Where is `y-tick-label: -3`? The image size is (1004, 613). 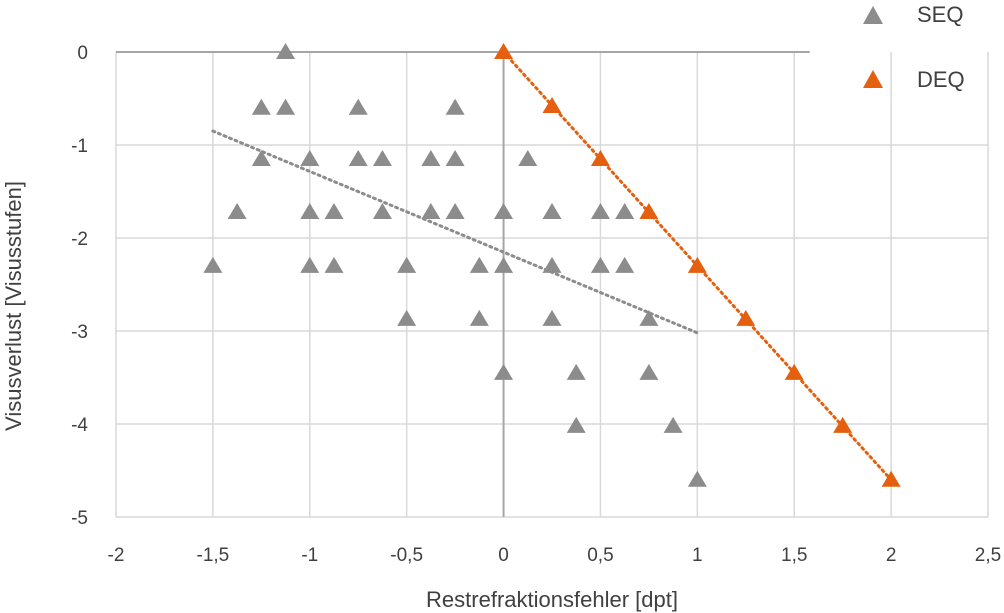 y-tick-label: -3 is located at coordinates (79, 332).